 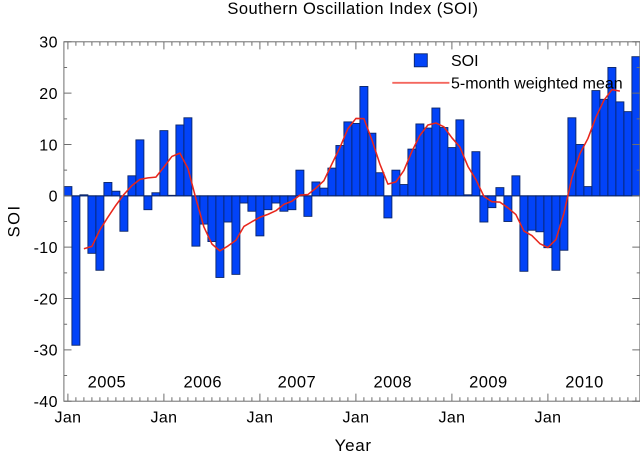 I want to click on svg-text: 5-month weighted mean, so click(x=537, y=84).